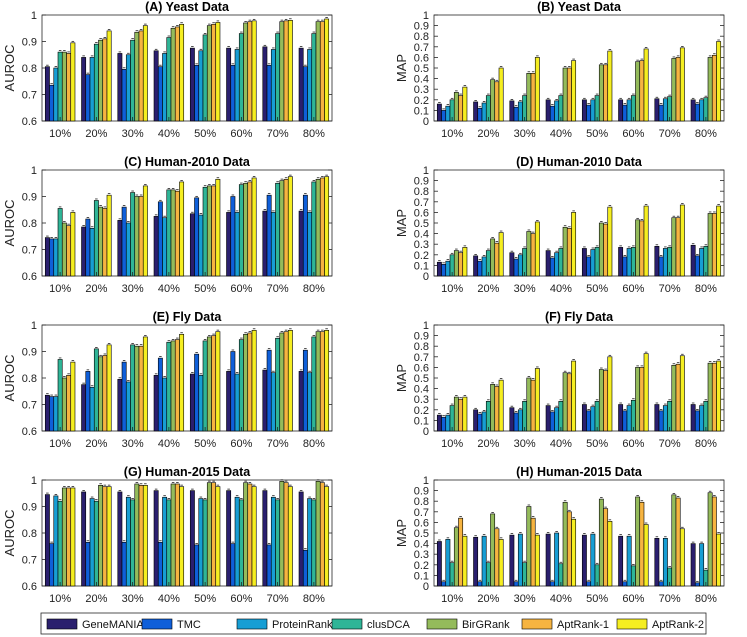 The width and height of the screenshot is (747, 637). What do you see at coordinates (579, 317) in the screenshot?
I see `chart-title: (F) Fly Data` at bounding box center [579, 317].